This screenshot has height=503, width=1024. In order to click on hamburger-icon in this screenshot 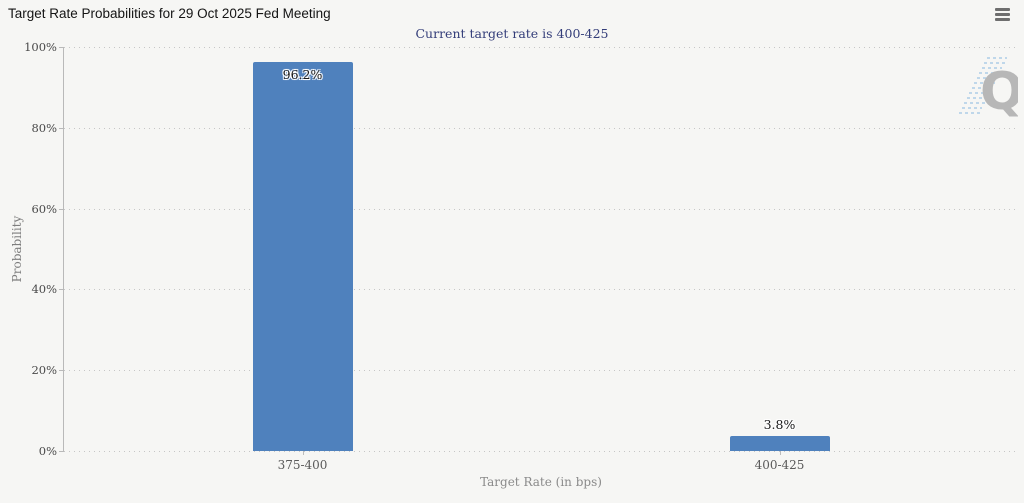, I will do `click(1003, 14)`.